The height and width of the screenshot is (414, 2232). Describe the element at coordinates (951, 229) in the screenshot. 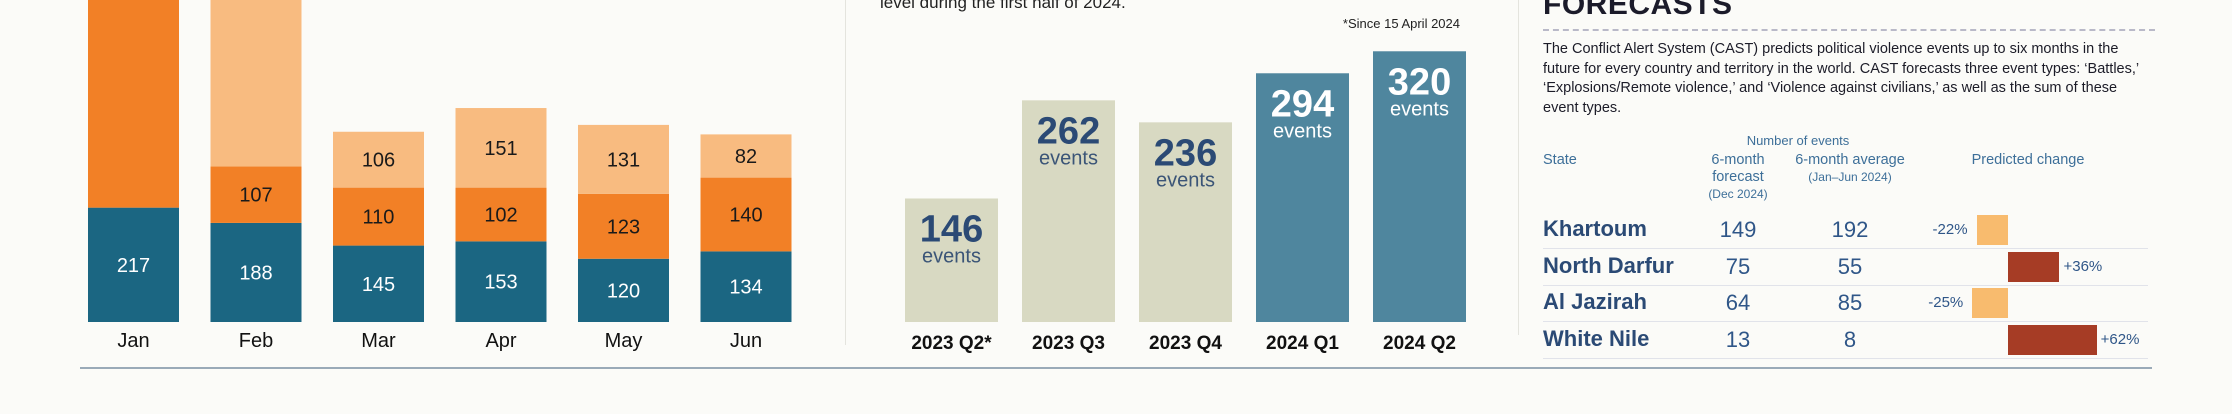

I see `quarter-value-label: 146` at that location.